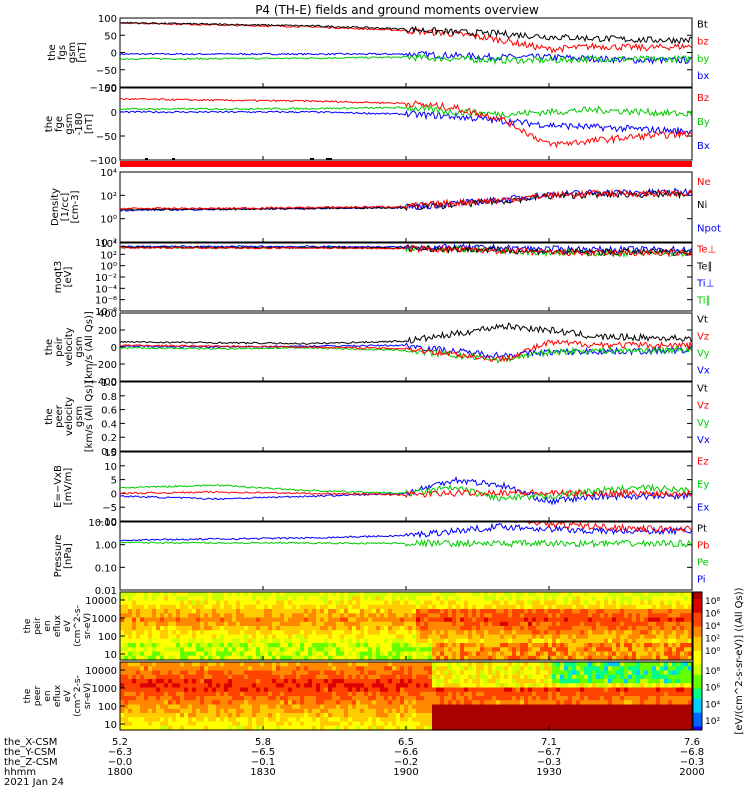  I want to click on footer-value: −6.5, so click(263, 752).